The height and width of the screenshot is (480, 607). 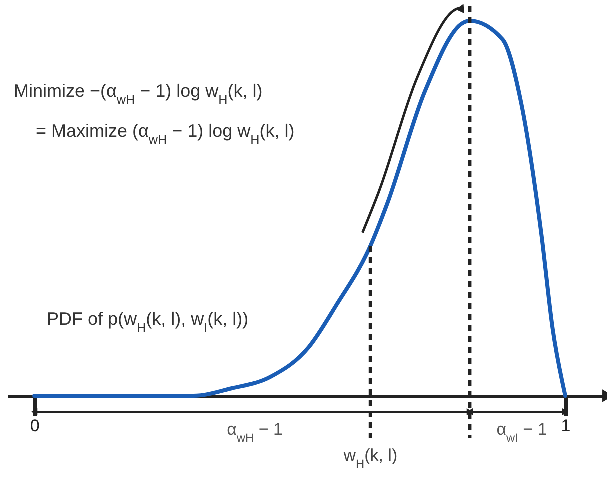 What do you see at coordinates (138, 94) in the screenshot?
I see `annotation: Minimize −(α$_{wH}$ − 1) log w$_{H}$(k, l)` at bounding box center [138, 94].